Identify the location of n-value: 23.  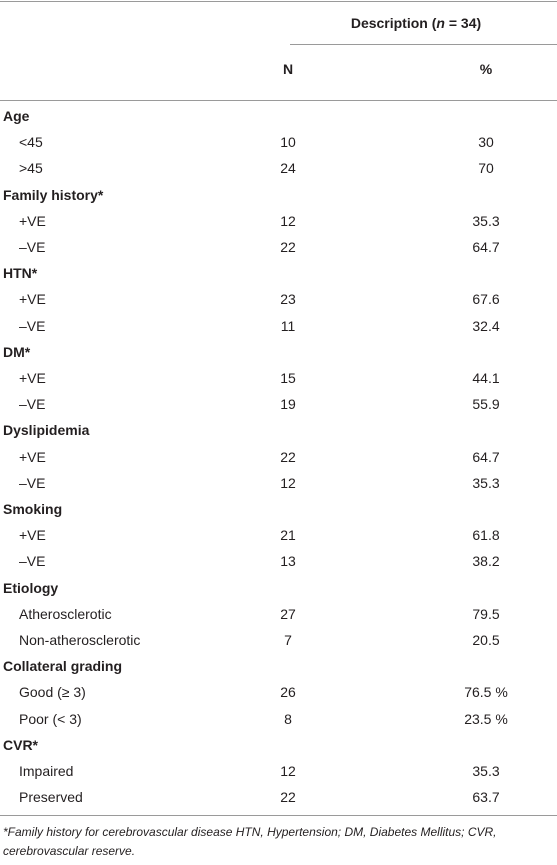
(288, 299).